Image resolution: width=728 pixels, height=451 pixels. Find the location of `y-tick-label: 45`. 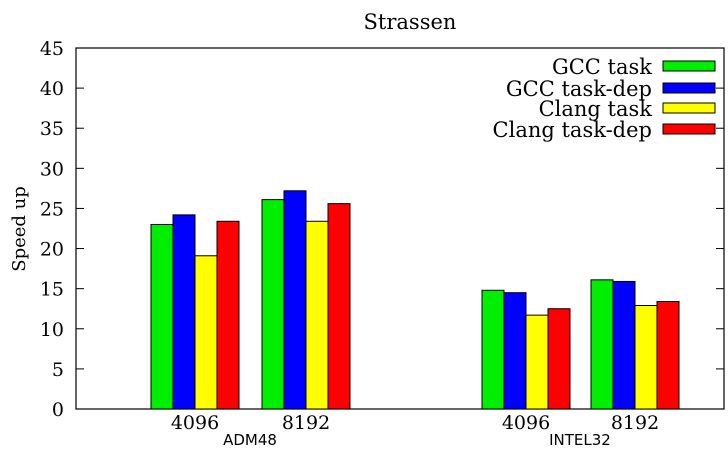

y-tick-label: 45 is located at coordinates (52, 49).